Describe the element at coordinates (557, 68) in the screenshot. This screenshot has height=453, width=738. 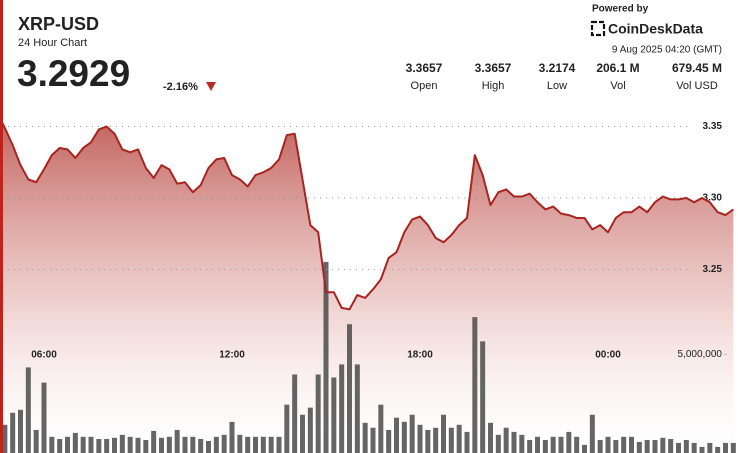
I see `stat-value: 3.2174` at that location.